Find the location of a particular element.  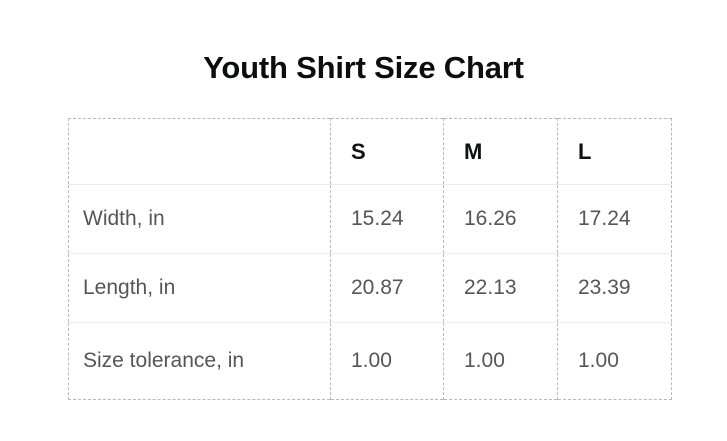

cell-value: 16.26 is located at coordinates (500, 219).